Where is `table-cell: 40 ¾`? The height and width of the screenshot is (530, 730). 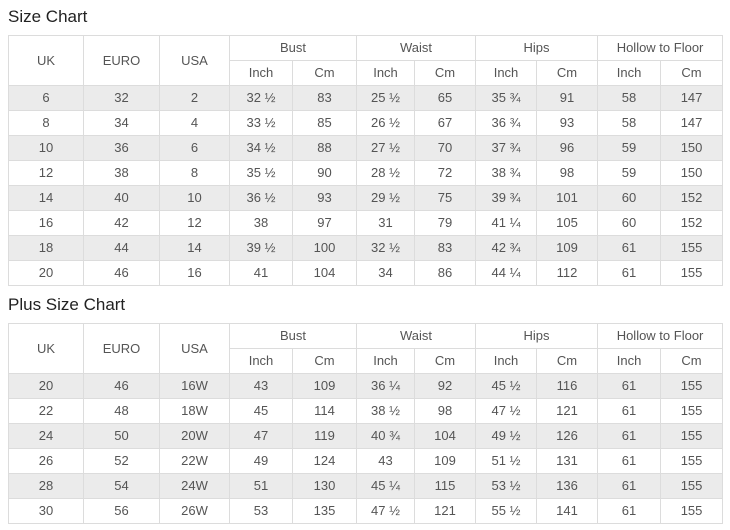 table-cell: 40 ¾ is located at coordinates (386, 436).